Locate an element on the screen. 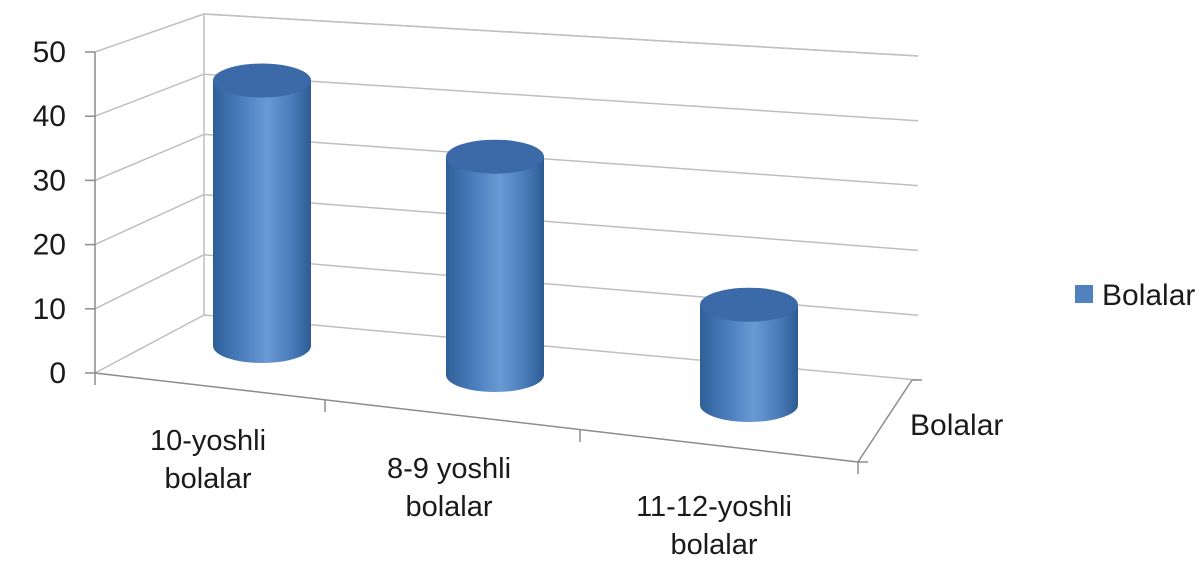 The width and height of the screenshot is (1202, 564). y-tick-label: 20 is located at coordinates (49, 245).